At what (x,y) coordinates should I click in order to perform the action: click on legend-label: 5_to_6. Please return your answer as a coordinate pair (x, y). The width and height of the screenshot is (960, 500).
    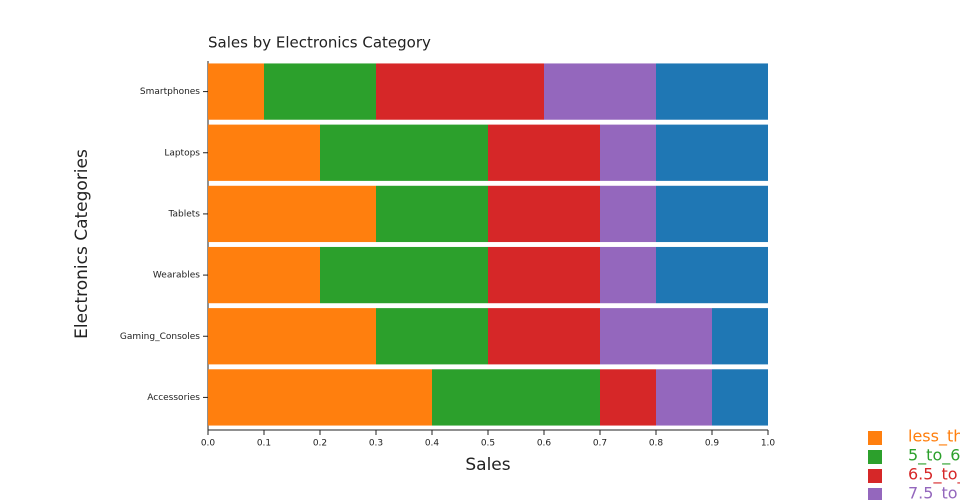
    Looking at the image, I should click on (934, 456).